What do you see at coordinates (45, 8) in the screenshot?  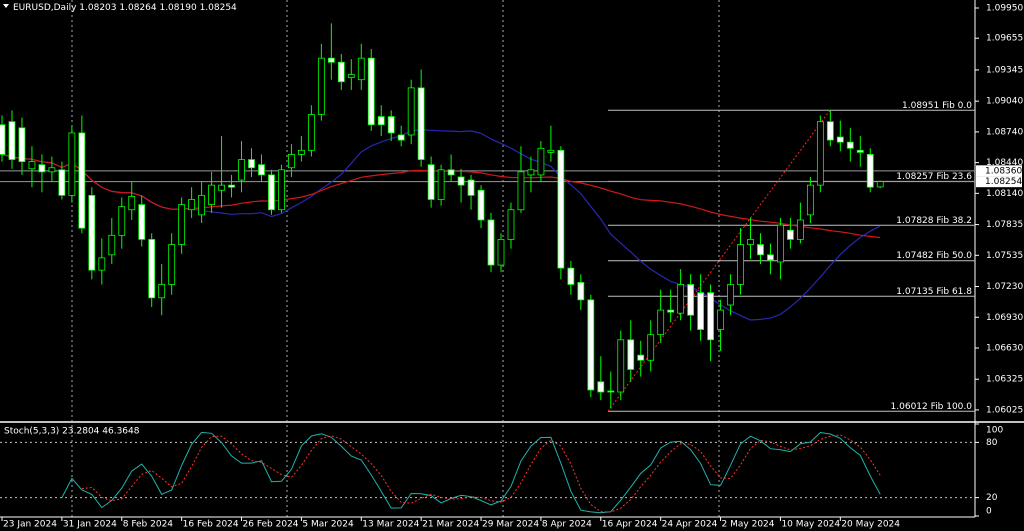 I see `symbol: EURUSD,Daily` at bounding box center [45, 8].